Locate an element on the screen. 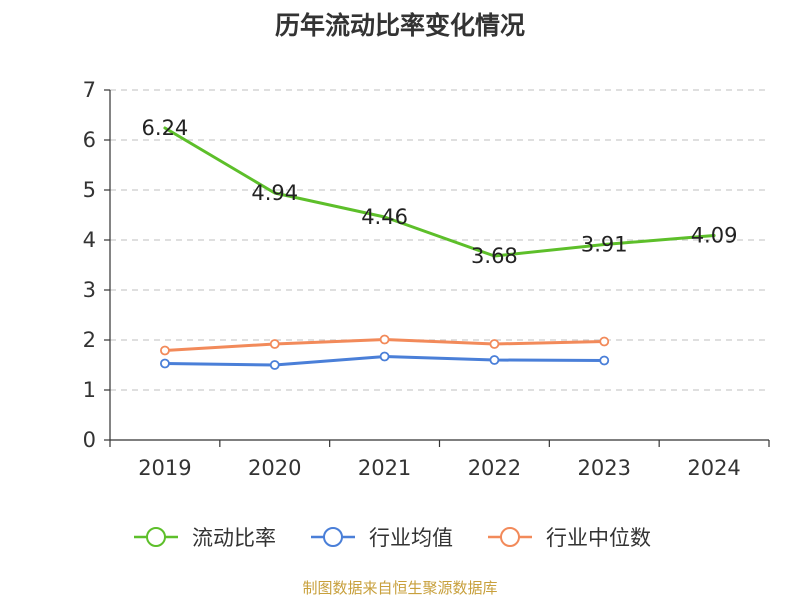  y-tick-label: 7 is located at coordinates (89, 90).